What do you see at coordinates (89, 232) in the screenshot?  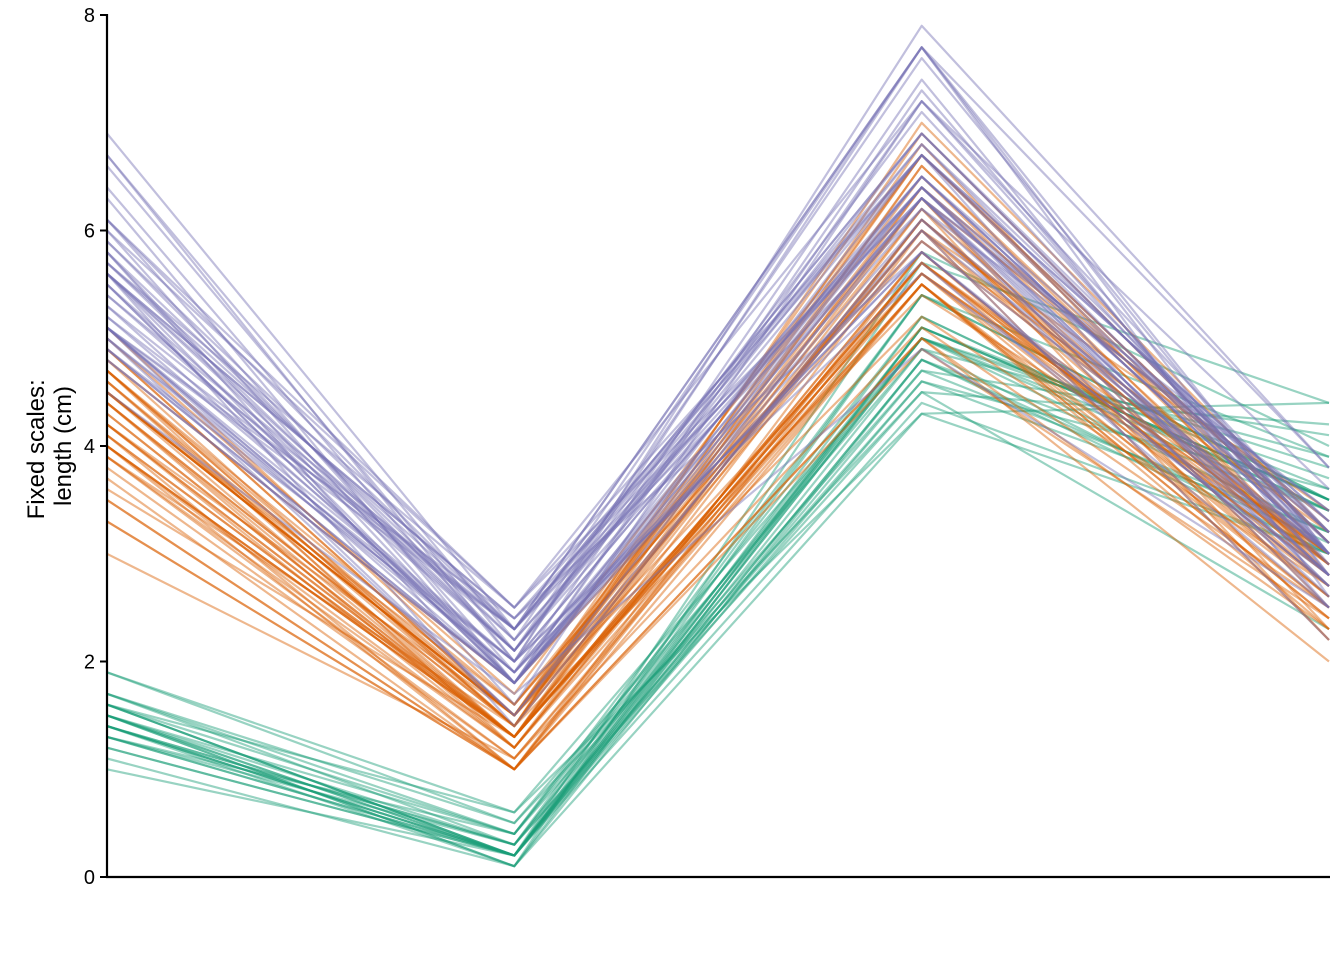 I see `y-tick-label-6: 6` at bounding box center [89, 232].